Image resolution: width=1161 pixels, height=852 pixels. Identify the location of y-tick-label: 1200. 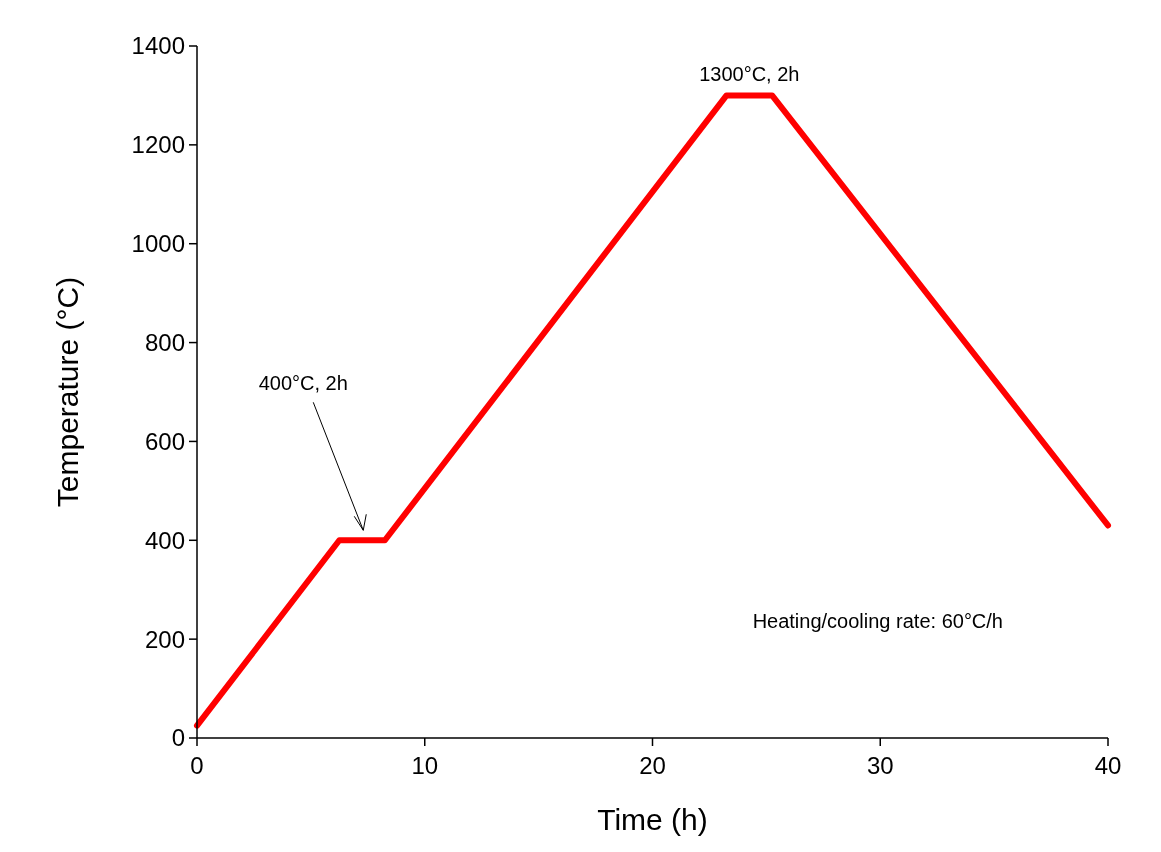
(158, 145).